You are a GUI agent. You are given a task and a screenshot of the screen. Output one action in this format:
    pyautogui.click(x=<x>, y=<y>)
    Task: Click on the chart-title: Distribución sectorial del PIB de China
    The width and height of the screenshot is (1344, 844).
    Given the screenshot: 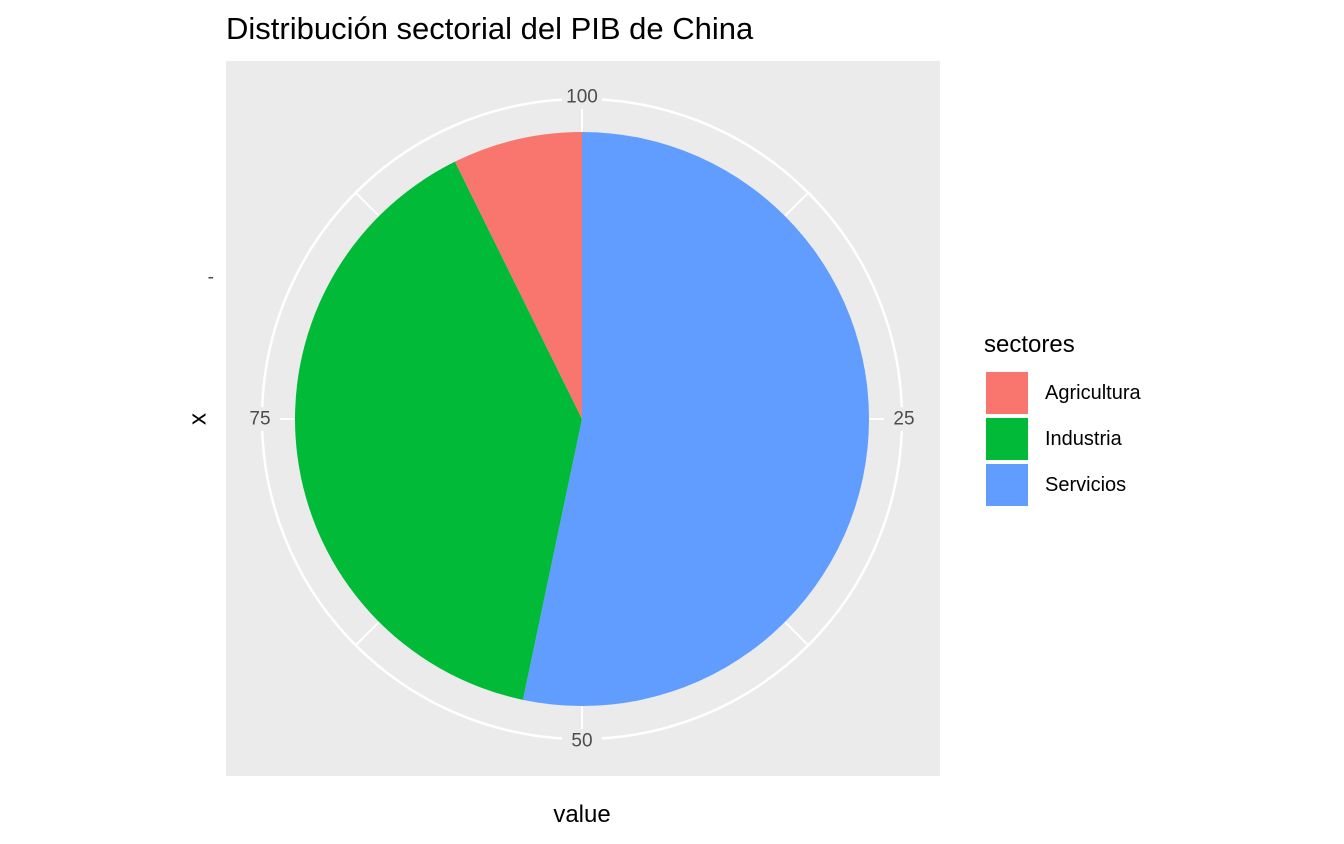 What is the action you would take?
    pyautogui.click(x=490, y=28)
    